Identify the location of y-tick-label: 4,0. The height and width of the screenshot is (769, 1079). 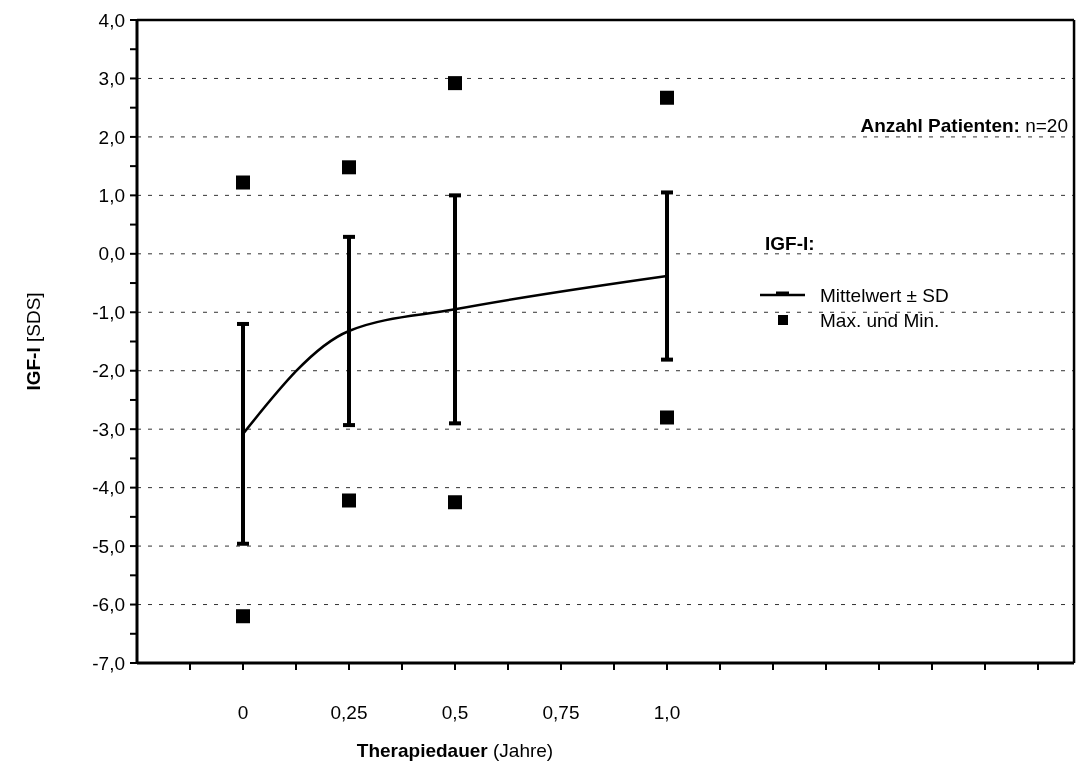
(111, 20).